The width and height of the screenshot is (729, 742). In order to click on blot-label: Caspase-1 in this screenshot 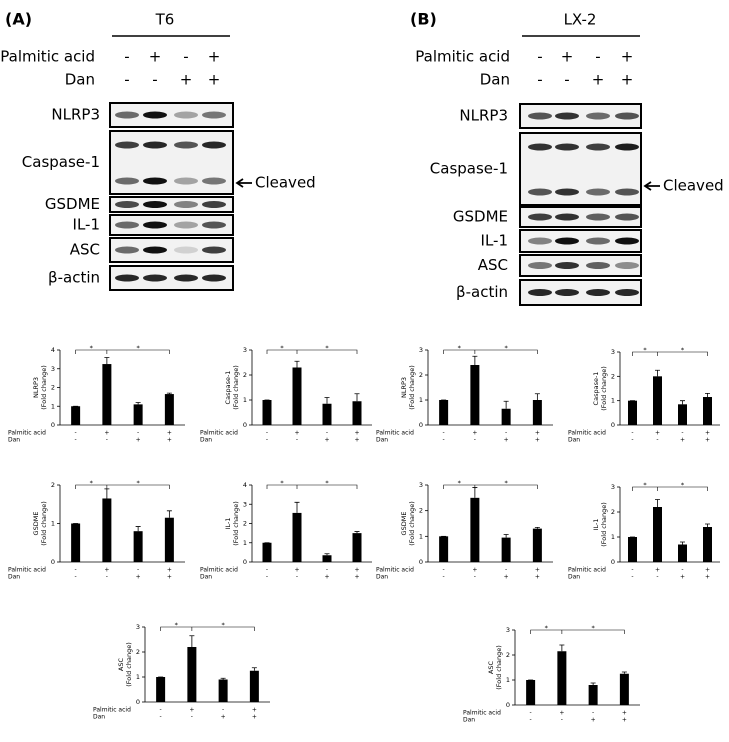, I will do `click(469, 169)`.